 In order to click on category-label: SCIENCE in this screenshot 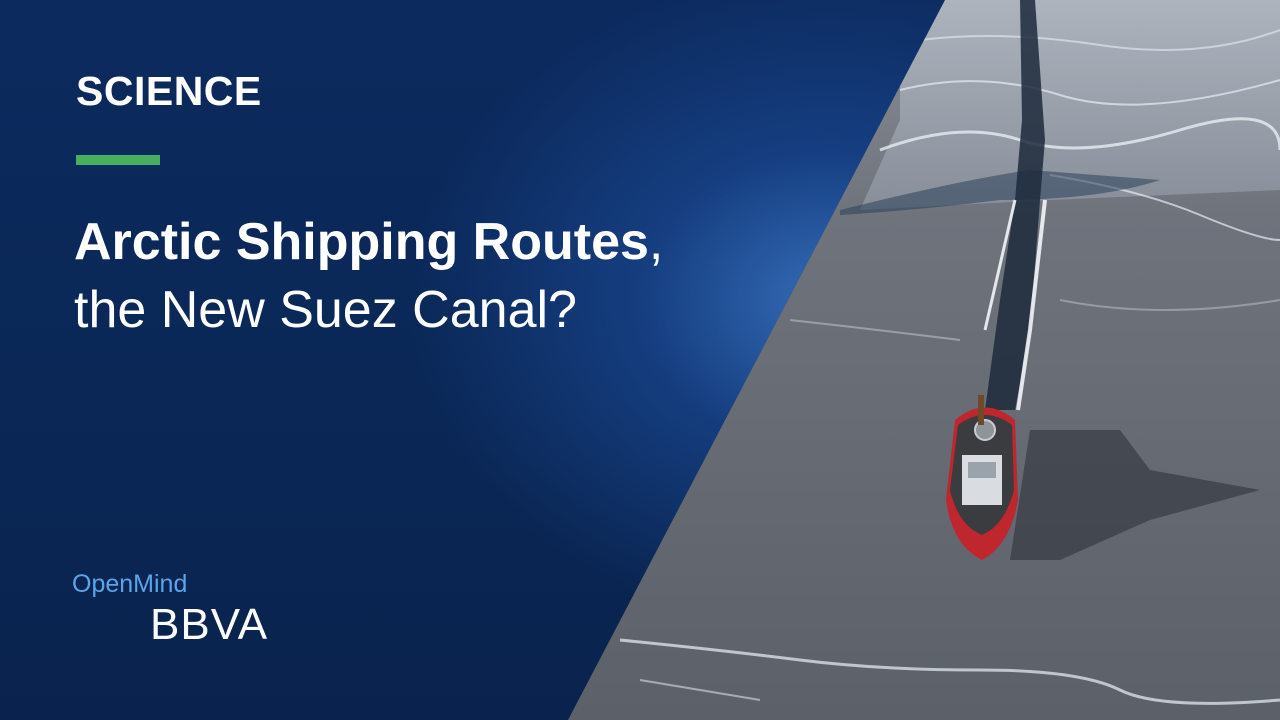, I will do `click(169, 91)`.